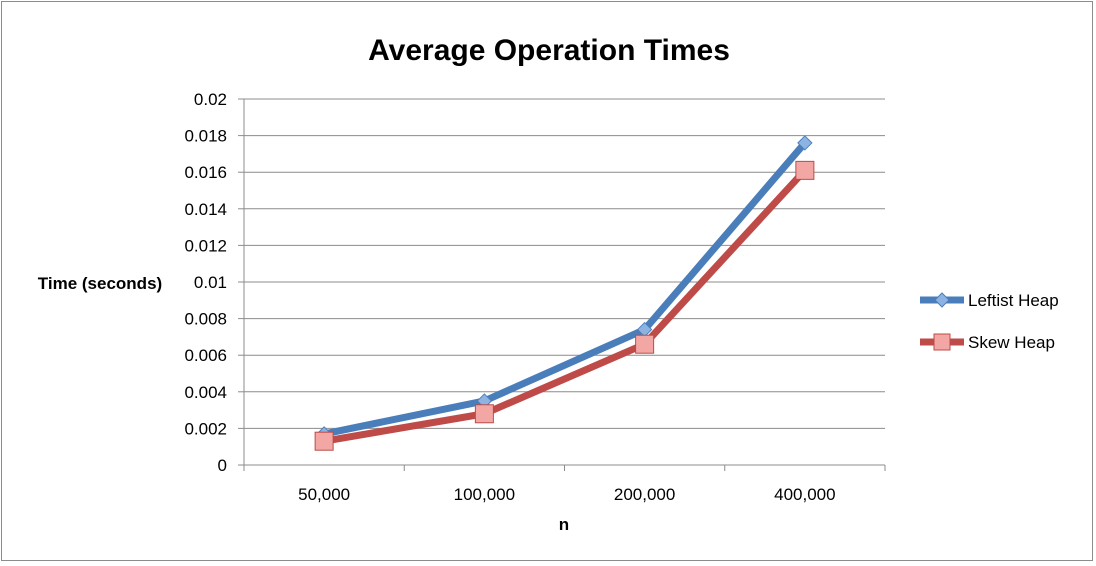 Image resolution: width=1096 pixels, height=566 pixels. Describe the element at coordinates (644, 494) in the screenshot. I see `x-tick-label: 200,000` at that location.